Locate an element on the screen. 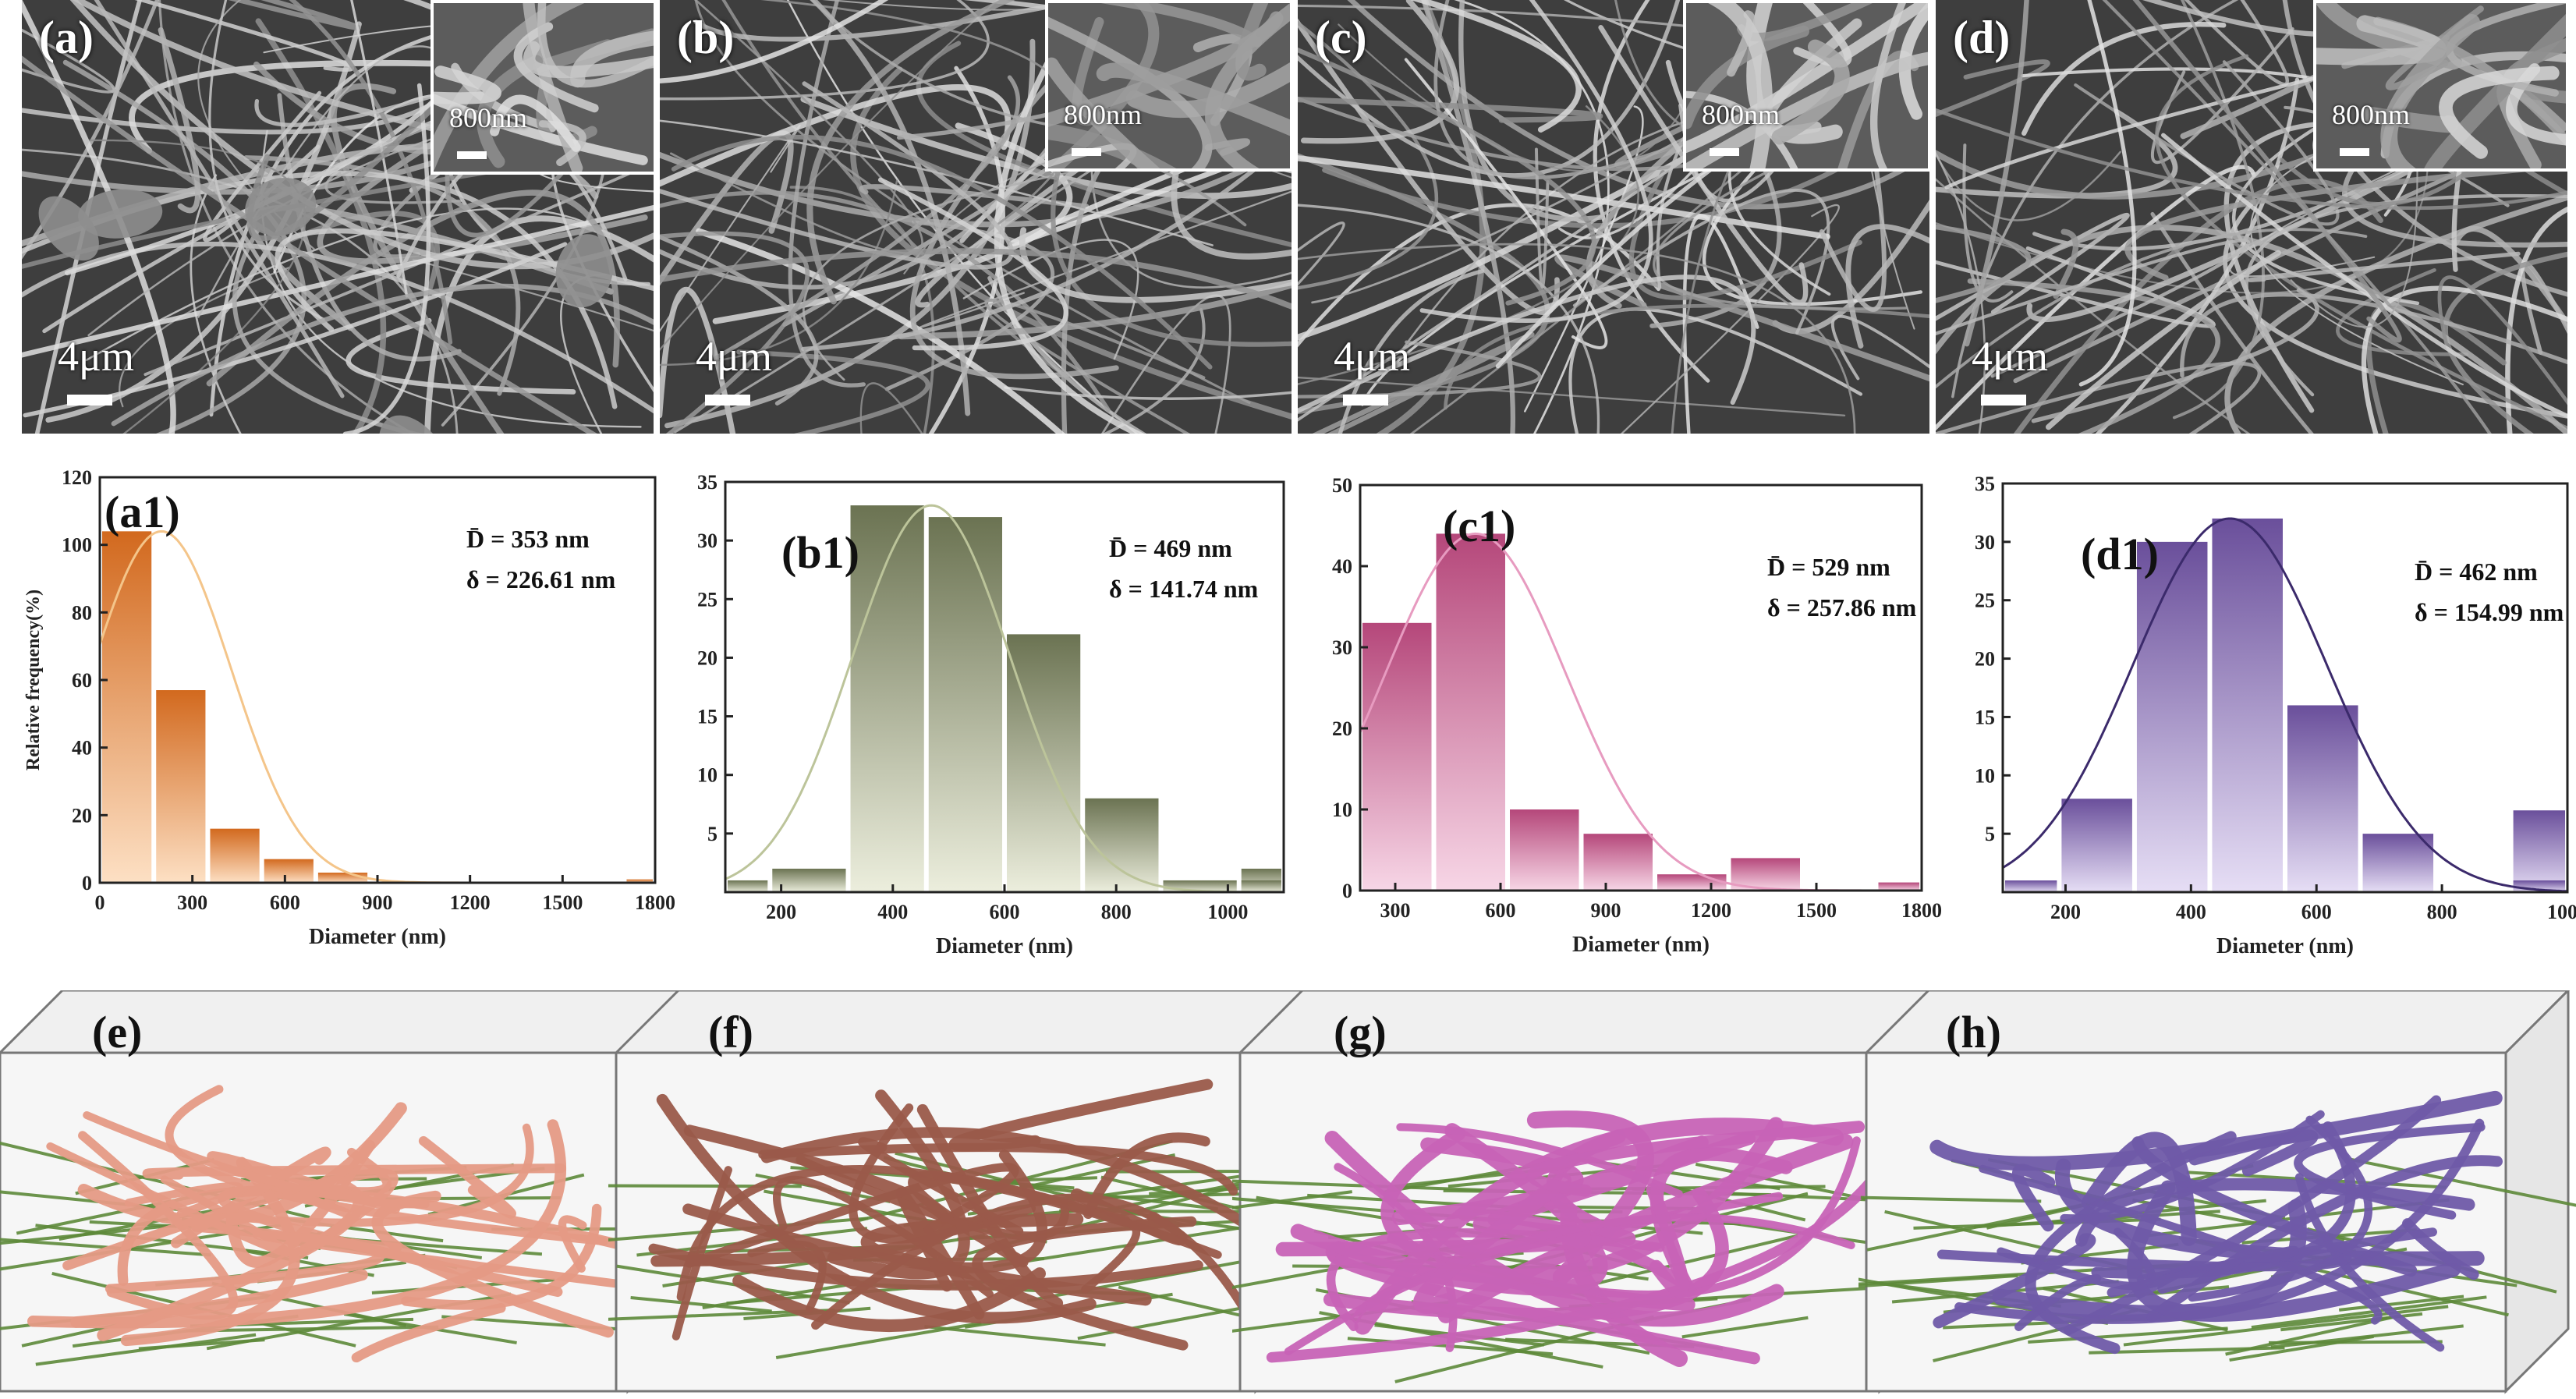  y-tick-label: 35 is located at coordinates (1985, 484).